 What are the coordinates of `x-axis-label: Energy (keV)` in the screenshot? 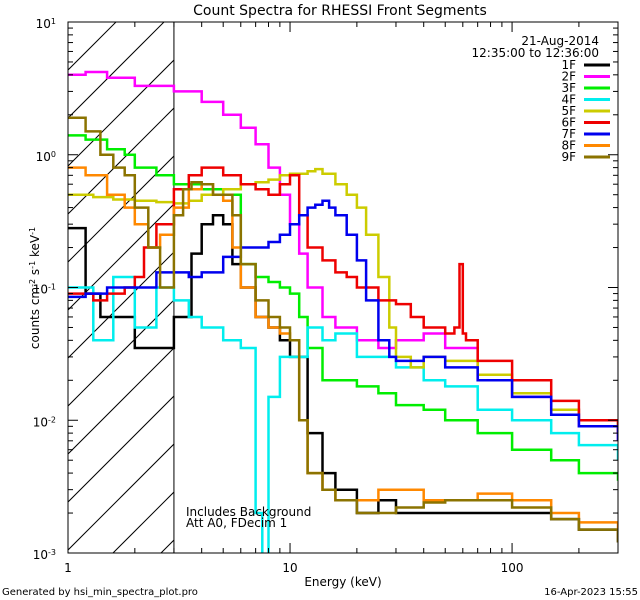 It's located at (342, 582).